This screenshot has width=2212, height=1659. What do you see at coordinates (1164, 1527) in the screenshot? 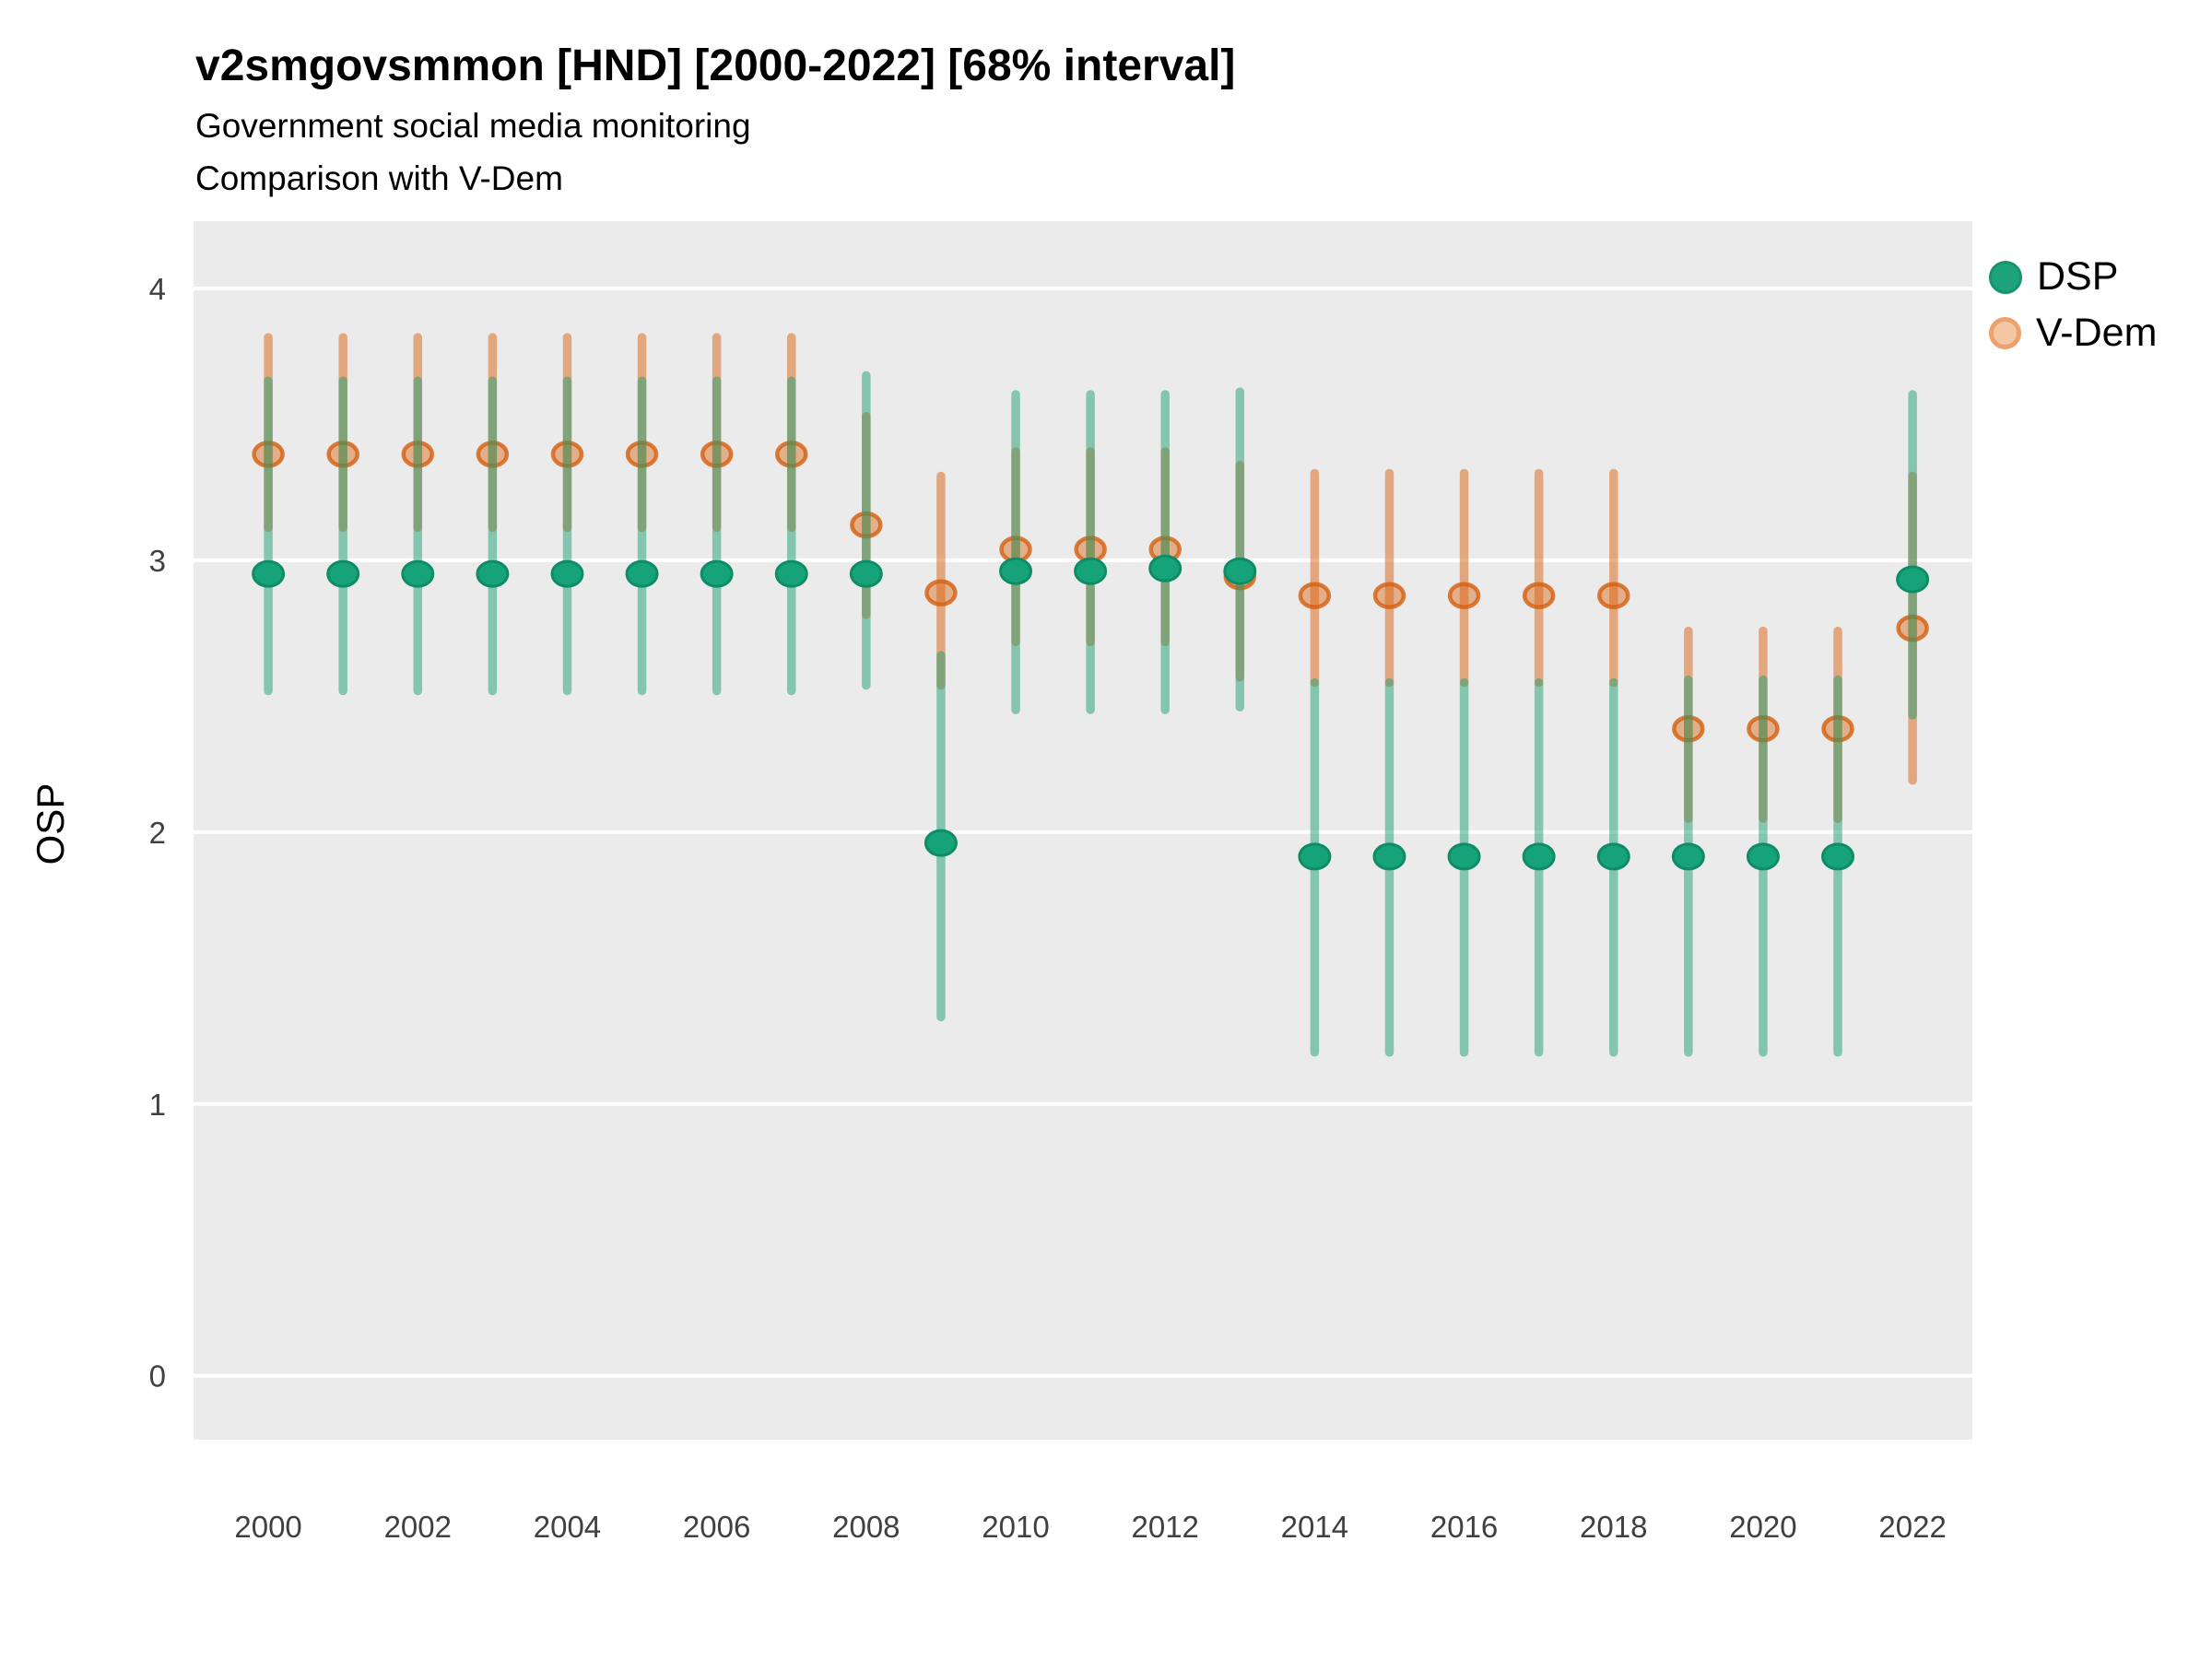
I see `x-tick-label: 2012` at bounding box center [1164, 1527].